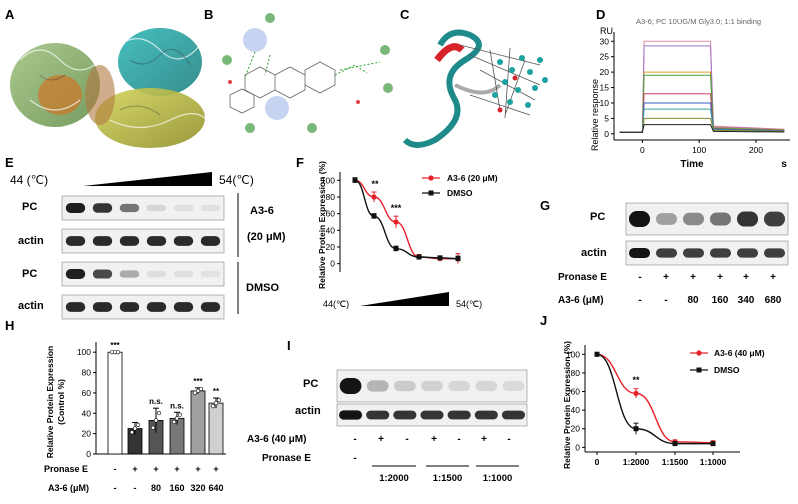 This screenshot has height=504, width=798. What do you see at coordinates (695, 93) in the screenshot?
I see `sensorgram-axes: 30 25 20 15 10 5 0 0 100 200` at bounding box center [695, 93].